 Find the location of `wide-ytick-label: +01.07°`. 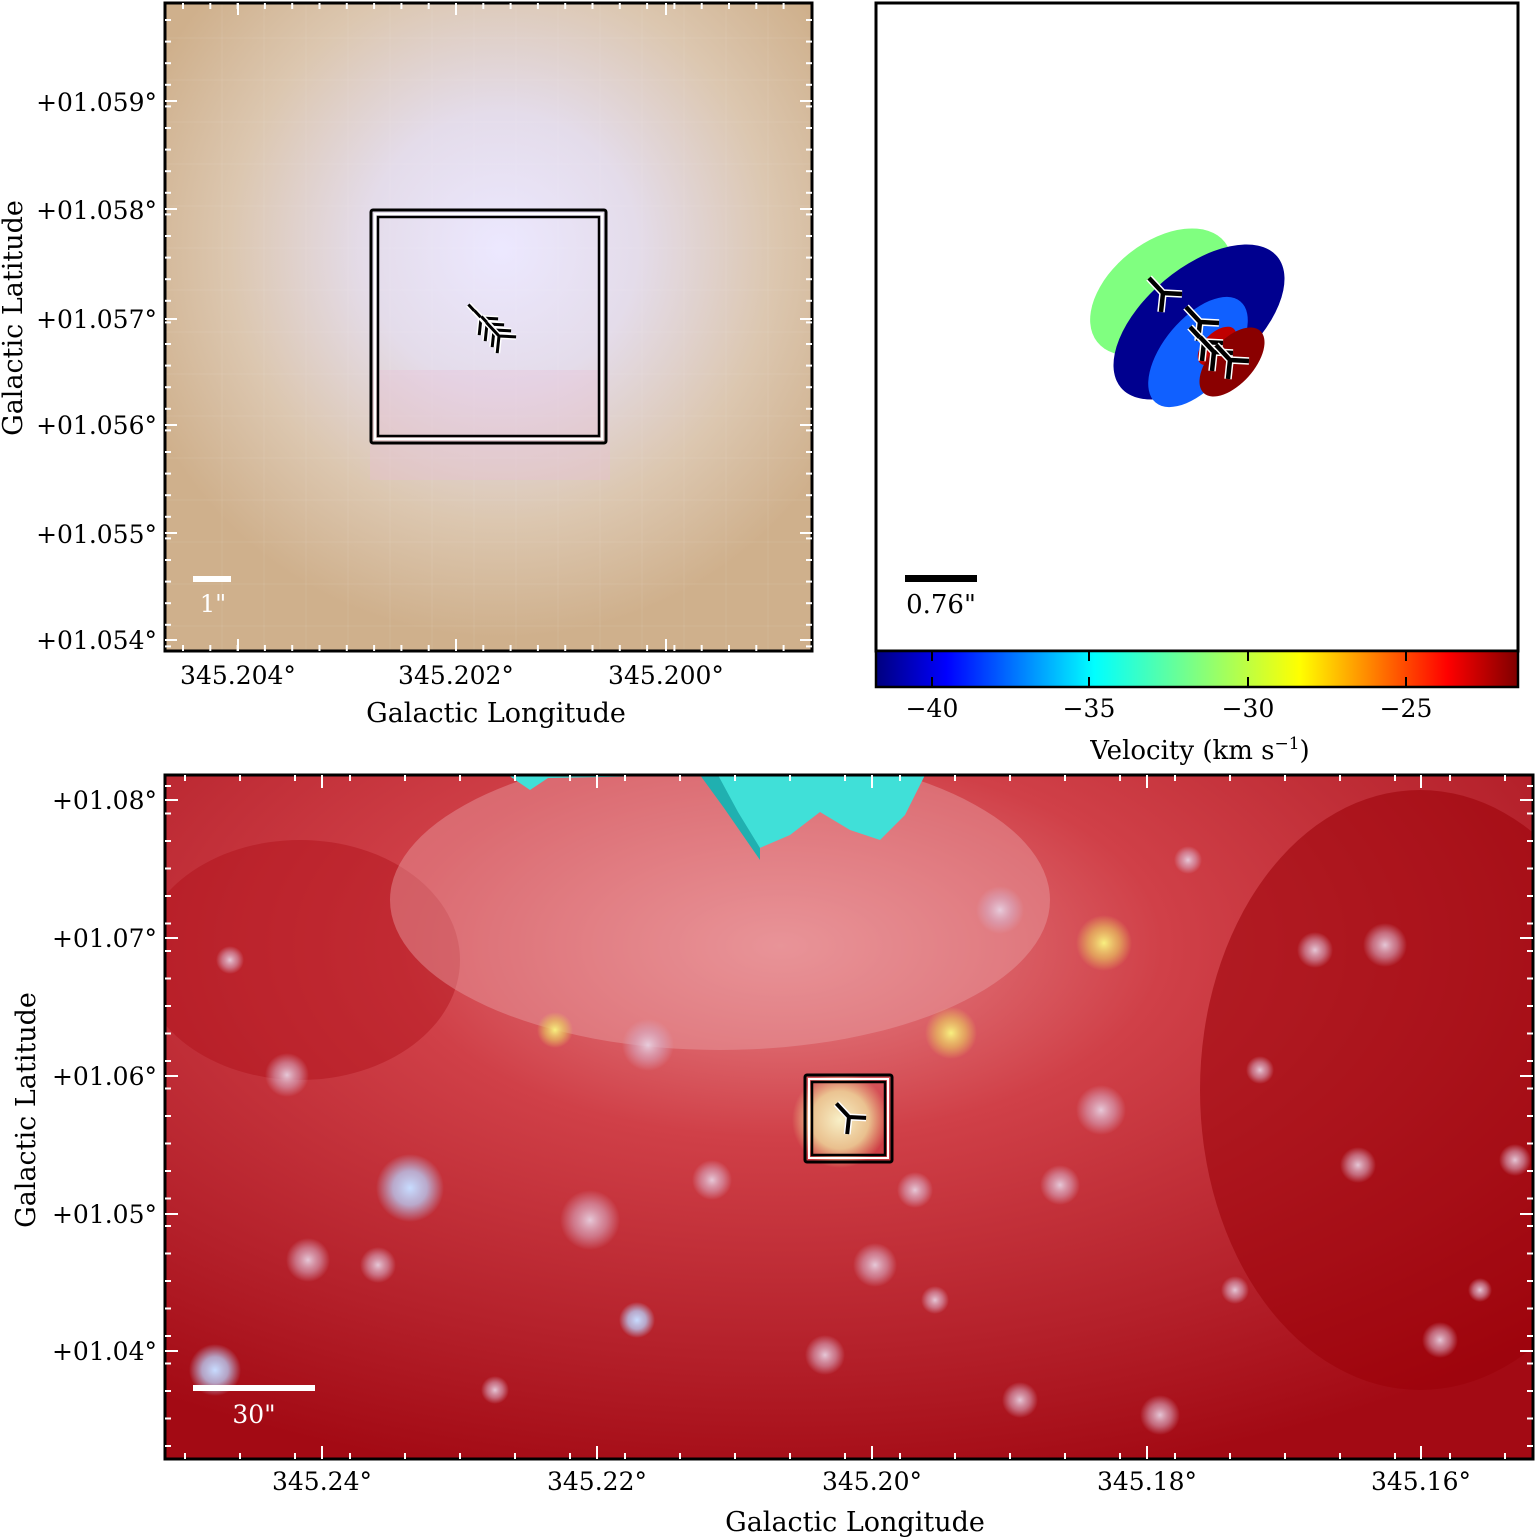

wide-ytick-label: +01.07° is located at coordinates (104, 938).